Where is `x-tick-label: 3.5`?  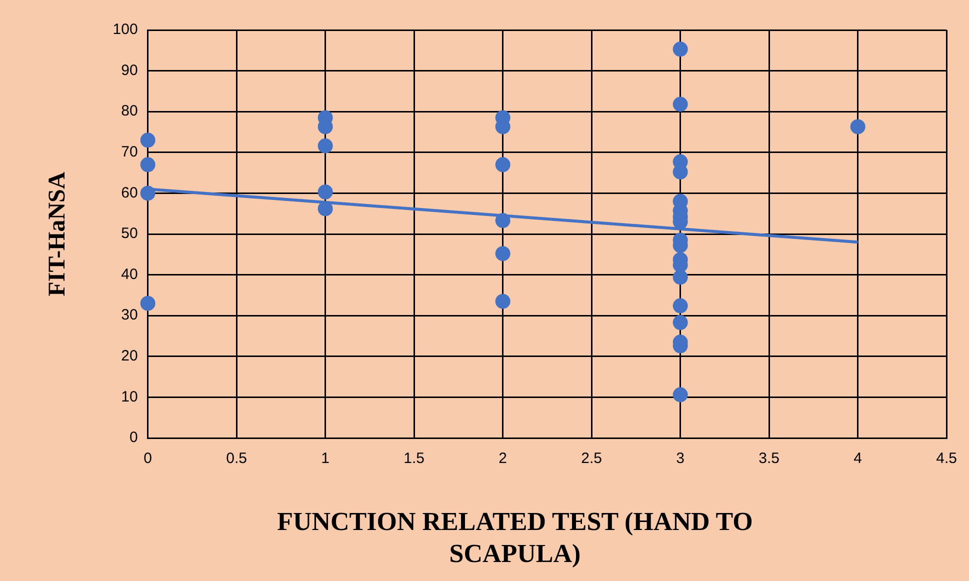
x-tick-label: 3.5 is located at coordinates (769, 459).